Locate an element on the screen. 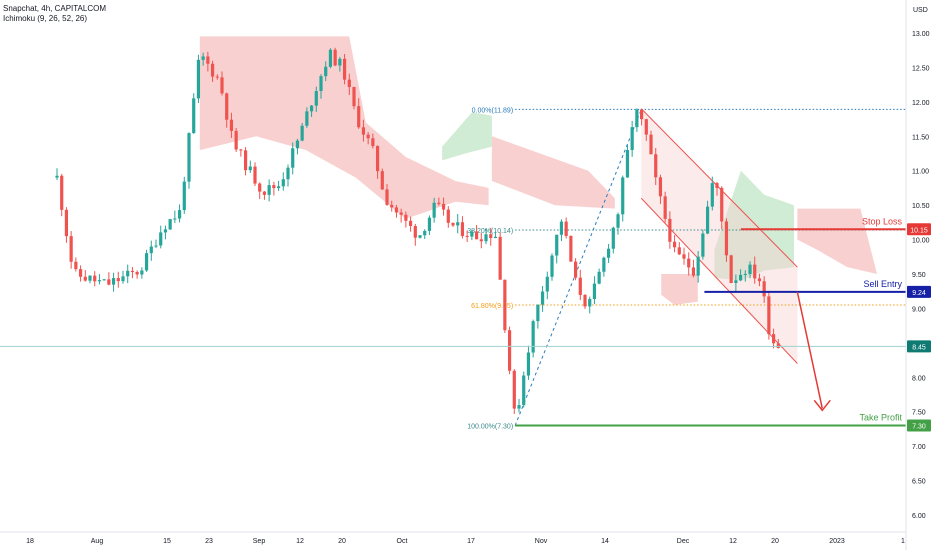 This screenshot has width=932, height=550. price-badge-label: 10.15 is located at coordinates (919, 230).